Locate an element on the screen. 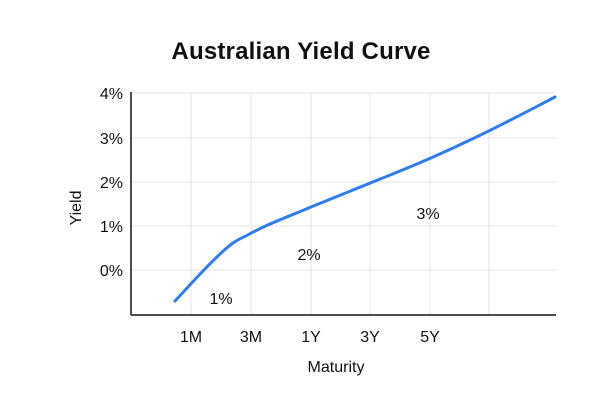 Image resolution: width=602 pixels, height=401 pixels. x-tick: 1M is located at coordinates (191, 337).